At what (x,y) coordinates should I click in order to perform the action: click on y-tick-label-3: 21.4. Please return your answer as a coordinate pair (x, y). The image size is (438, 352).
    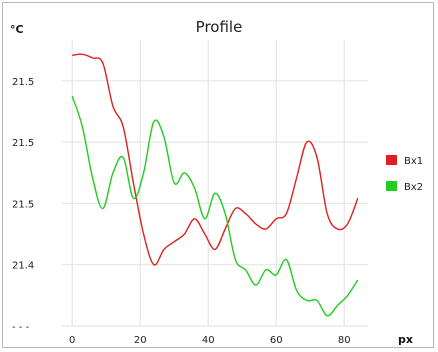
    Looking at the image, I should click on (23, 266).